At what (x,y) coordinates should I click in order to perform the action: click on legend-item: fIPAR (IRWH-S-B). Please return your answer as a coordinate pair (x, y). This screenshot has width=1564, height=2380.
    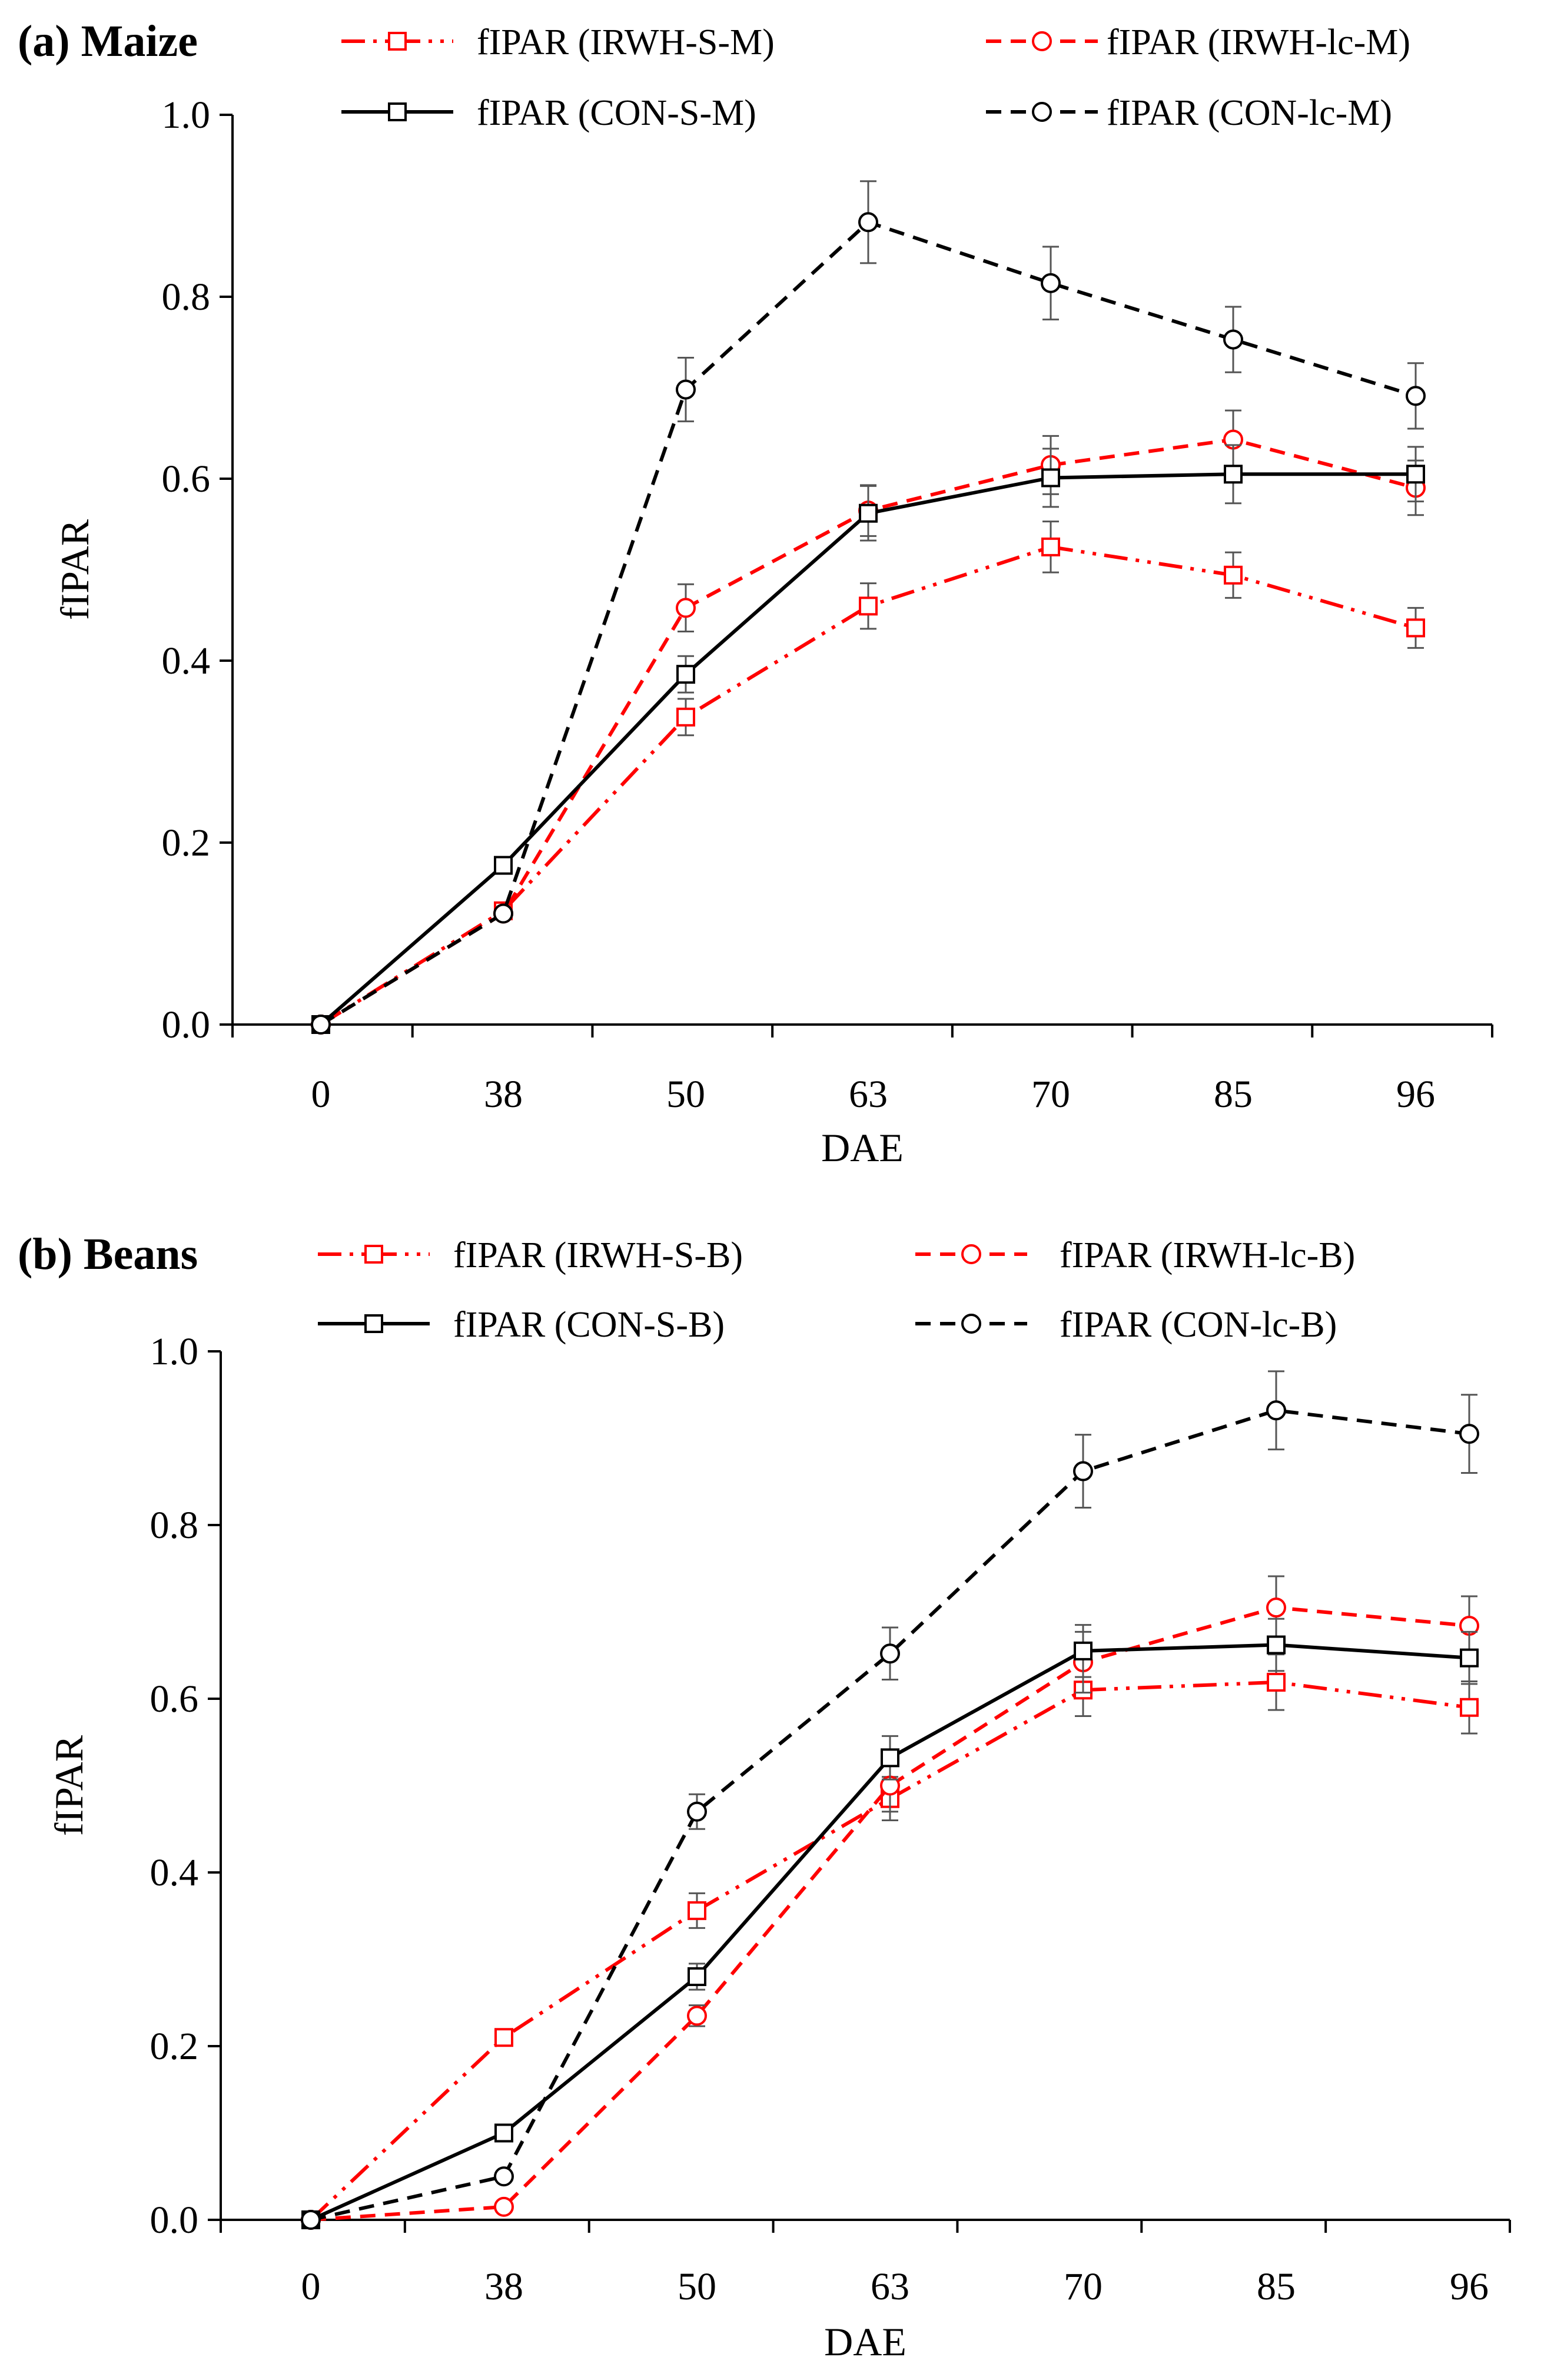
    Looking at the image, I should click on (531, 1255).